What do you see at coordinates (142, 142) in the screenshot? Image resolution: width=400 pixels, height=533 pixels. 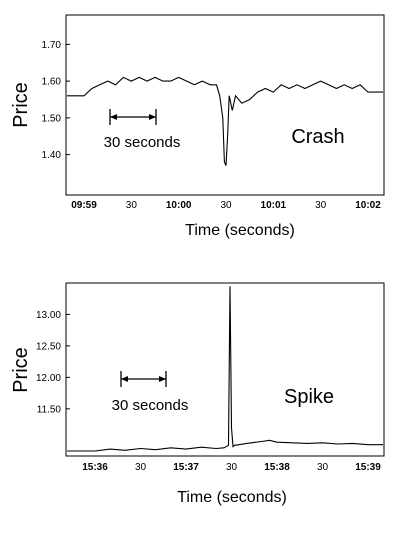 I see `crash-scale-label: 30 seconds` at bounding box center [142, 142].